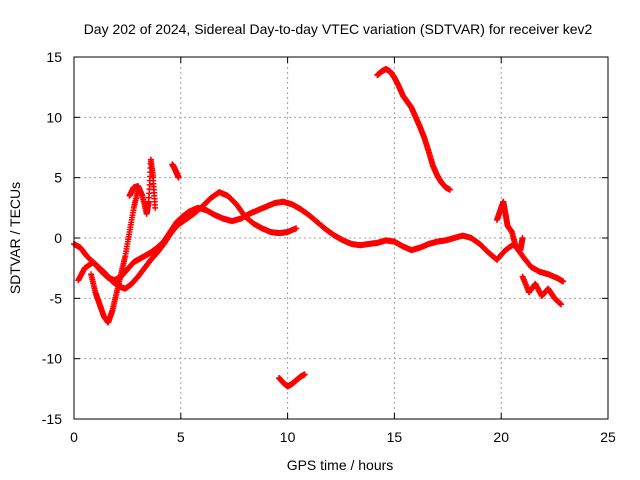  I want to click on series-segment-i, so click(542, 290).